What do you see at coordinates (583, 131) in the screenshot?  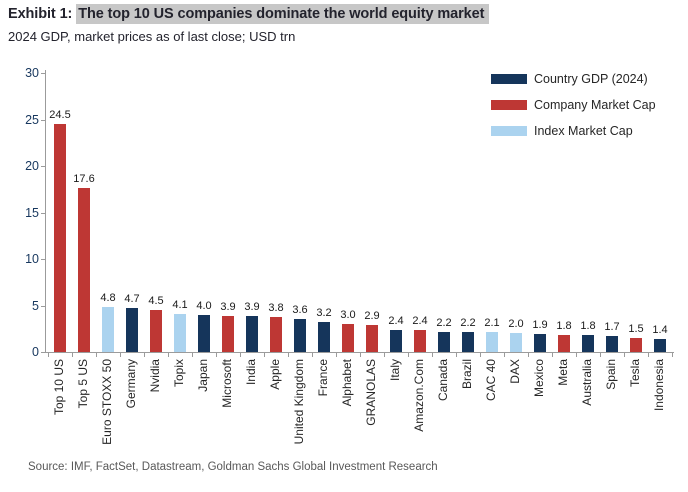 I see `legend-label: Index Market Cap` at bounding box center [583, 131].